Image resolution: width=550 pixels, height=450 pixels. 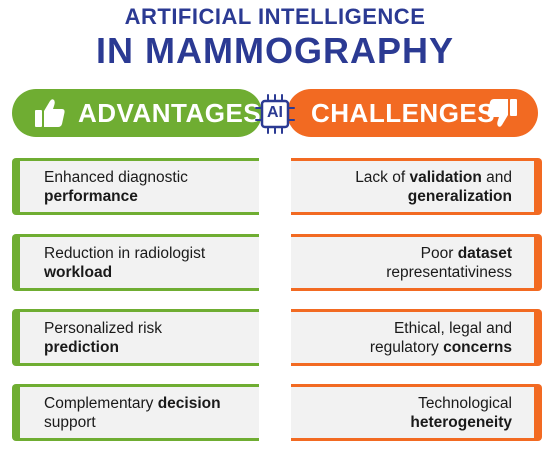 I want to click on challenge-1-tail: and, so click(x=496, y=177).